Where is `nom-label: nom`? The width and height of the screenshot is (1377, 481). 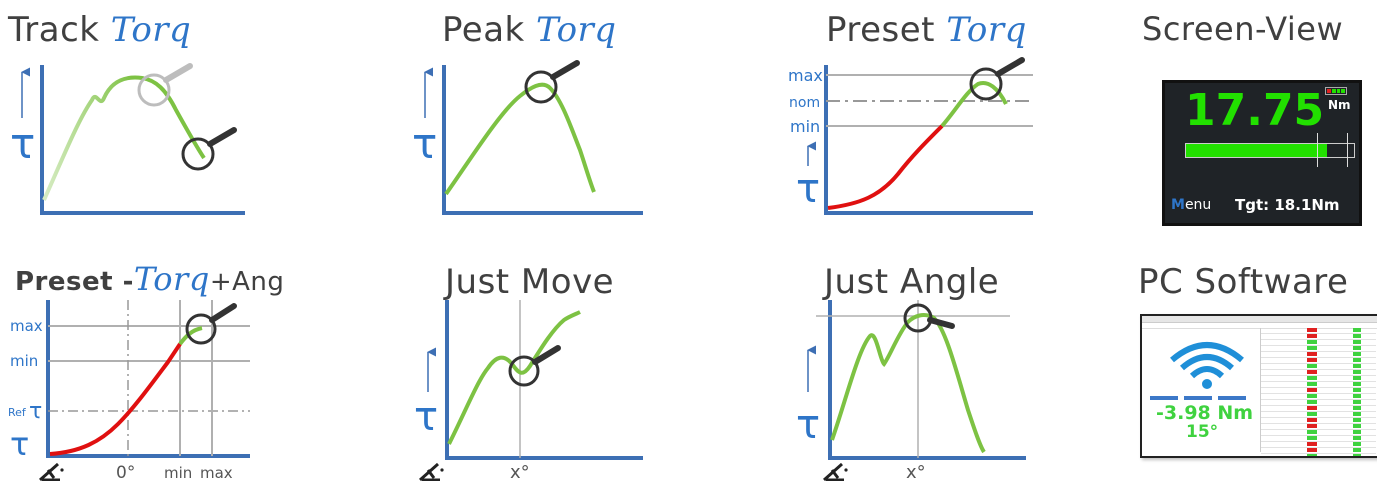
nom-label: nom is located at coordinates (804, 103).